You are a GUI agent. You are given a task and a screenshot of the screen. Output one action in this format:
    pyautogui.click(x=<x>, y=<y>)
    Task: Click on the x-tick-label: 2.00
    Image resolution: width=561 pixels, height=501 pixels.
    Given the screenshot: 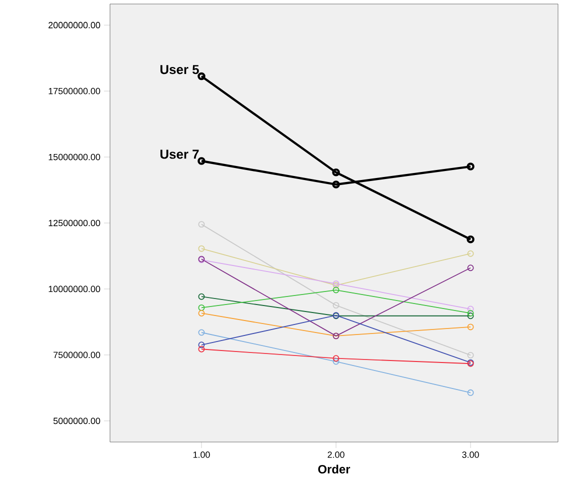 What is the action you would take?
    pyautogui.click(x=336, y=455)
    